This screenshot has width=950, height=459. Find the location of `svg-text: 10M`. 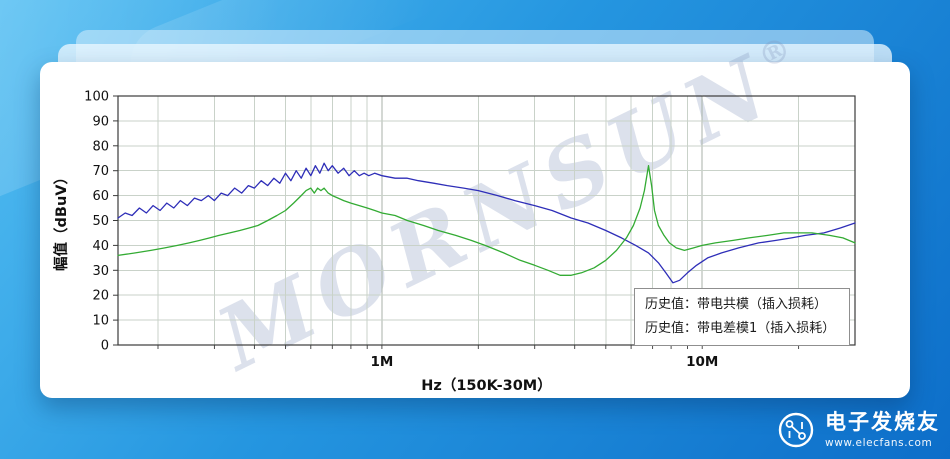

svg-text: 10M is located at coordinates (702, 362).